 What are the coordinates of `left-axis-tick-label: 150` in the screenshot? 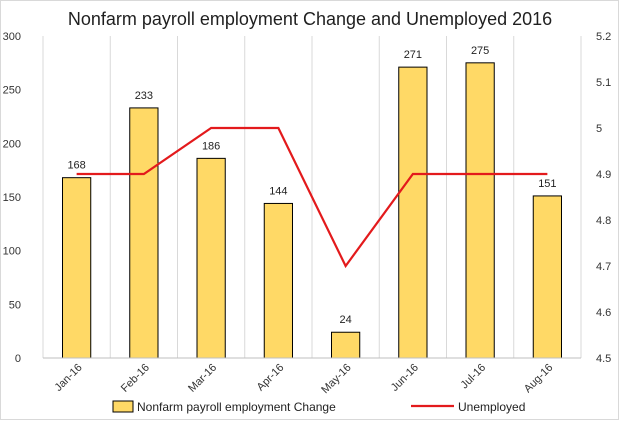 It's located at (12, 198).